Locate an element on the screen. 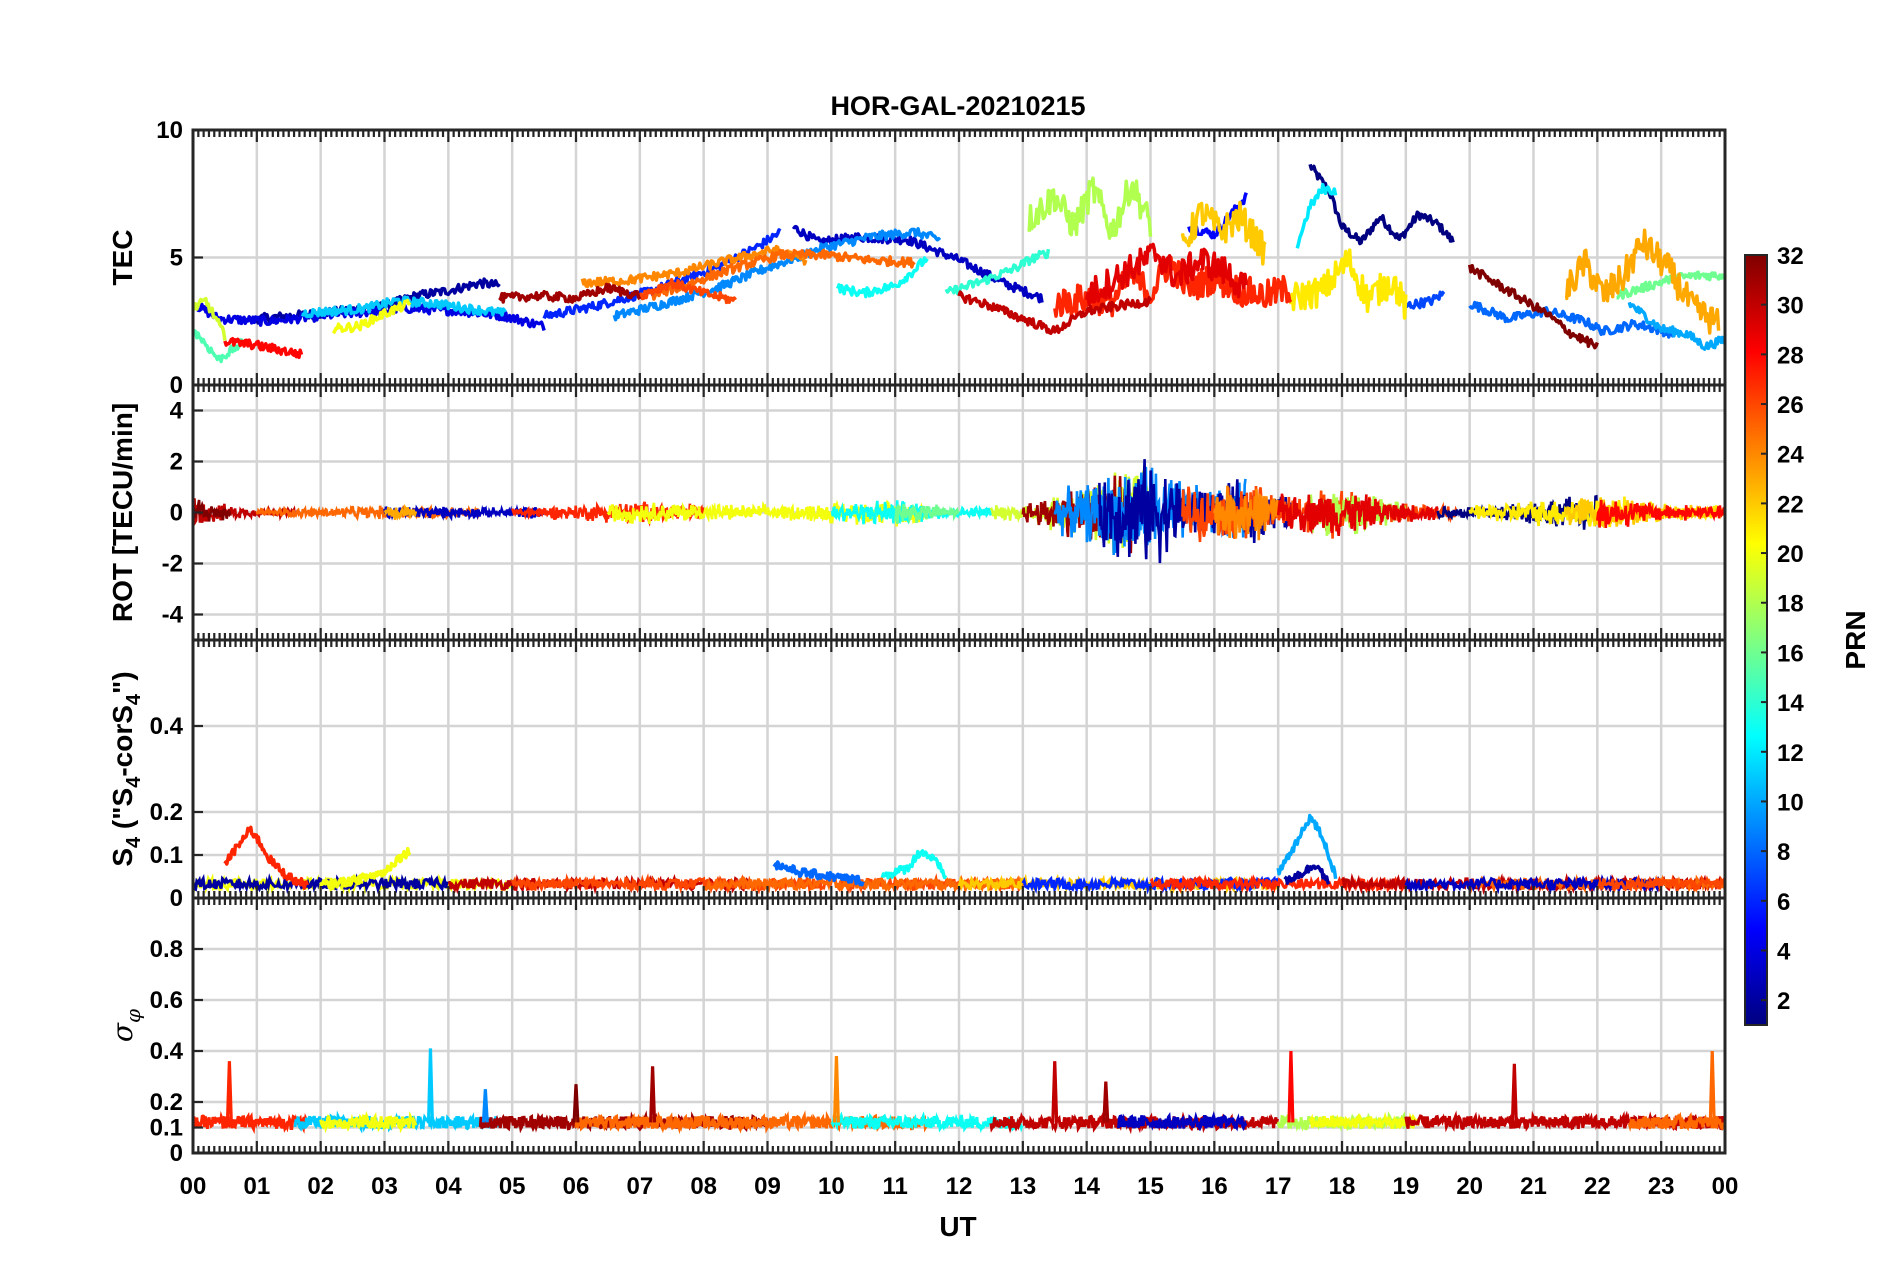 The width and height of the screenshot is (1902, 1272). colorbar-tick-label: 22 is located at coordinates (1790, 504).